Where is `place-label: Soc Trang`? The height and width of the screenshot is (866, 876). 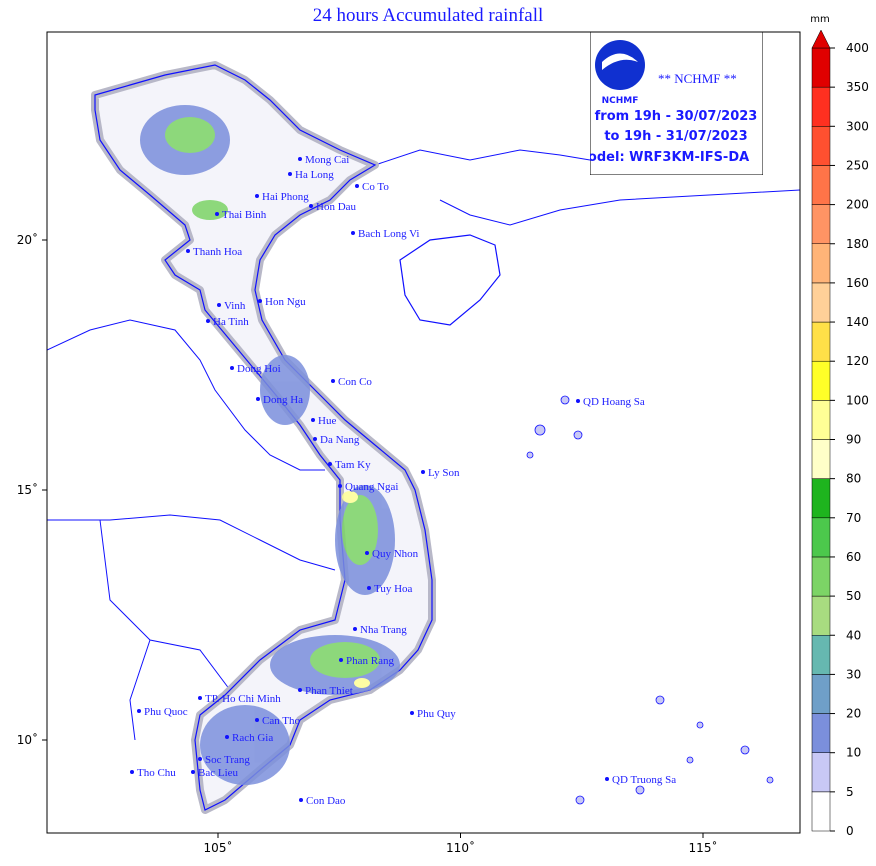
place-label: Soc Trang is located at coordinates (227, 760).